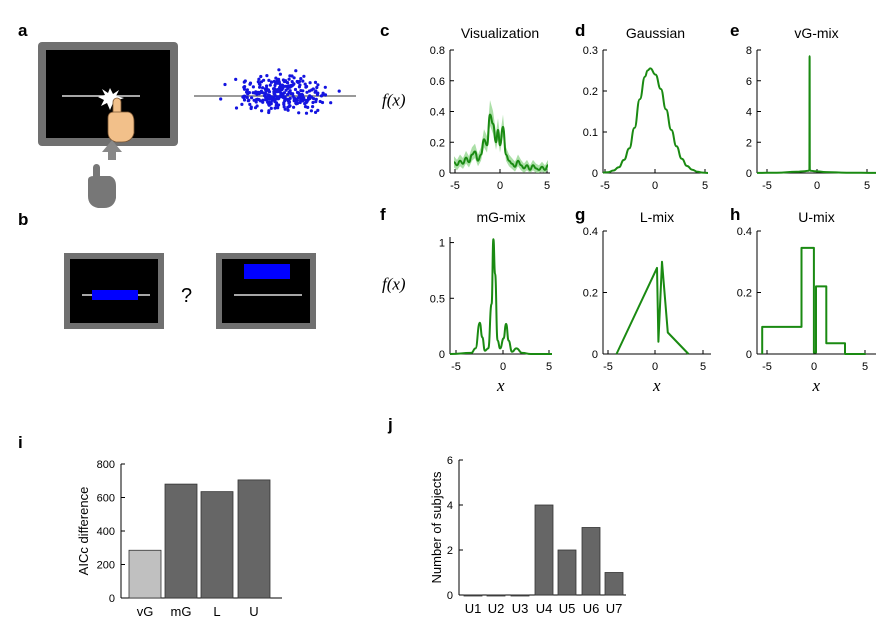 The image size is (896, 642). Describe the element at coordinates (473, 608) in the screenshot. I see `category-label: U1` at that location.